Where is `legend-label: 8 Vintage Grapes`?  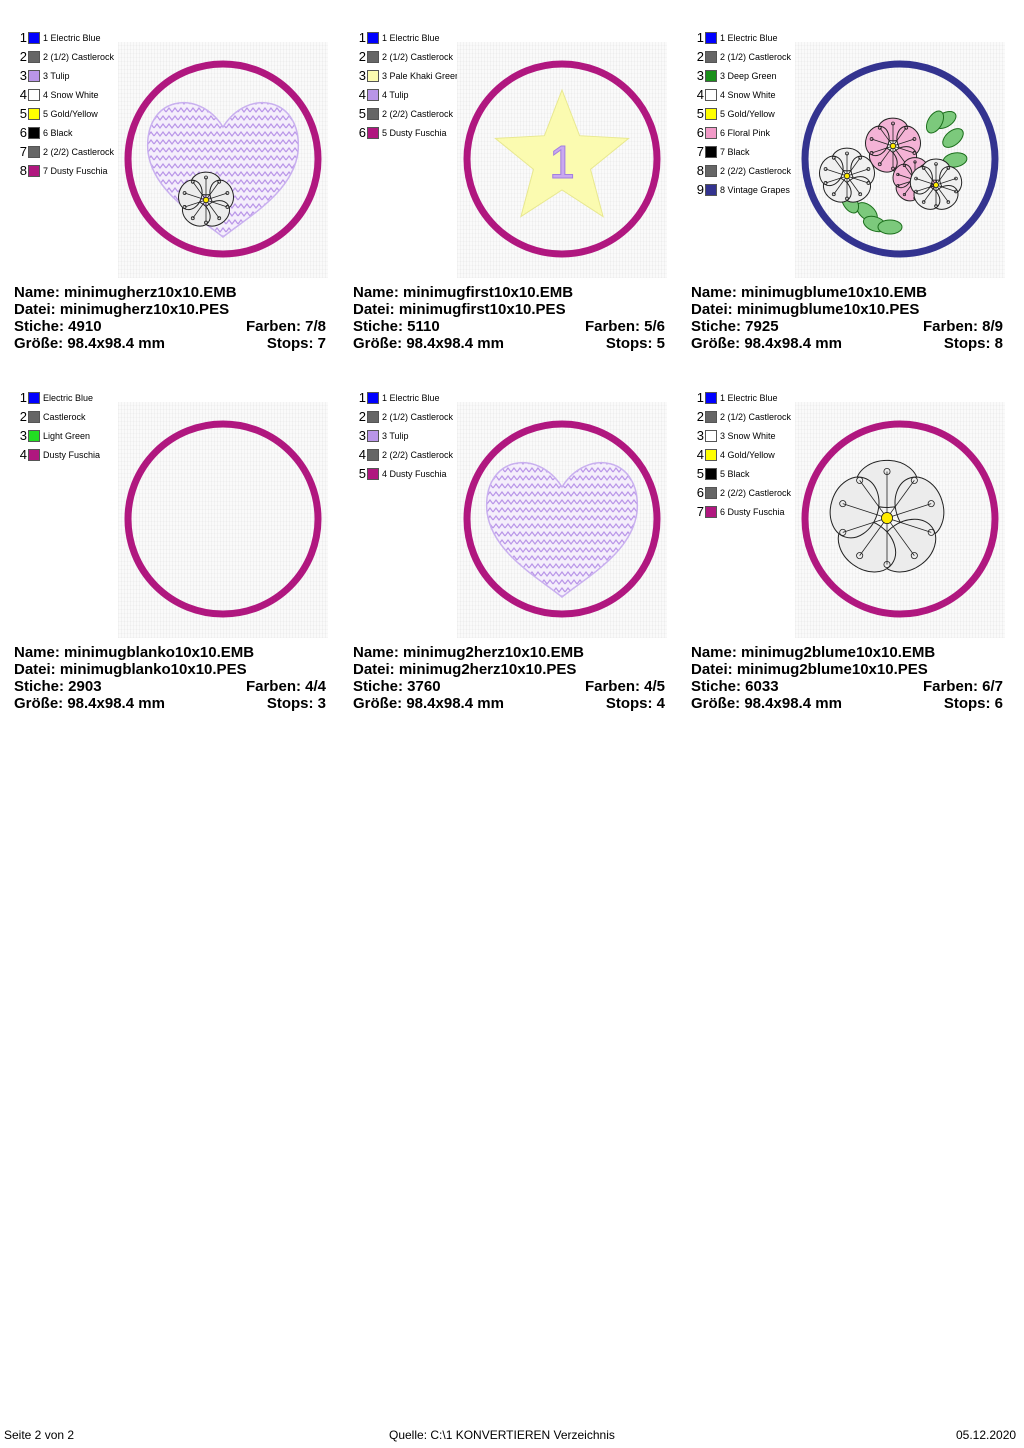
legend-label: 8 Vintage Grapes is located at coordinates (755, 189).